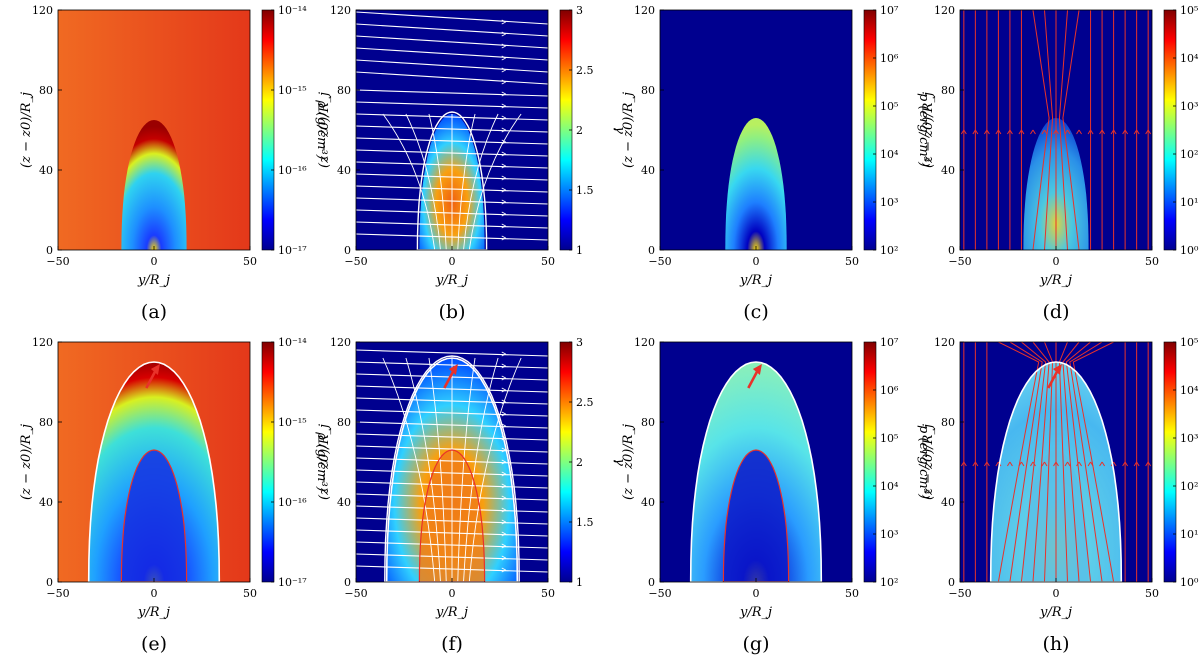  What do you see at coordinates (1189, 202) in the screenshot?
I see `colorbar-tick-label: 10¹` at bounding box center [1189, 202].